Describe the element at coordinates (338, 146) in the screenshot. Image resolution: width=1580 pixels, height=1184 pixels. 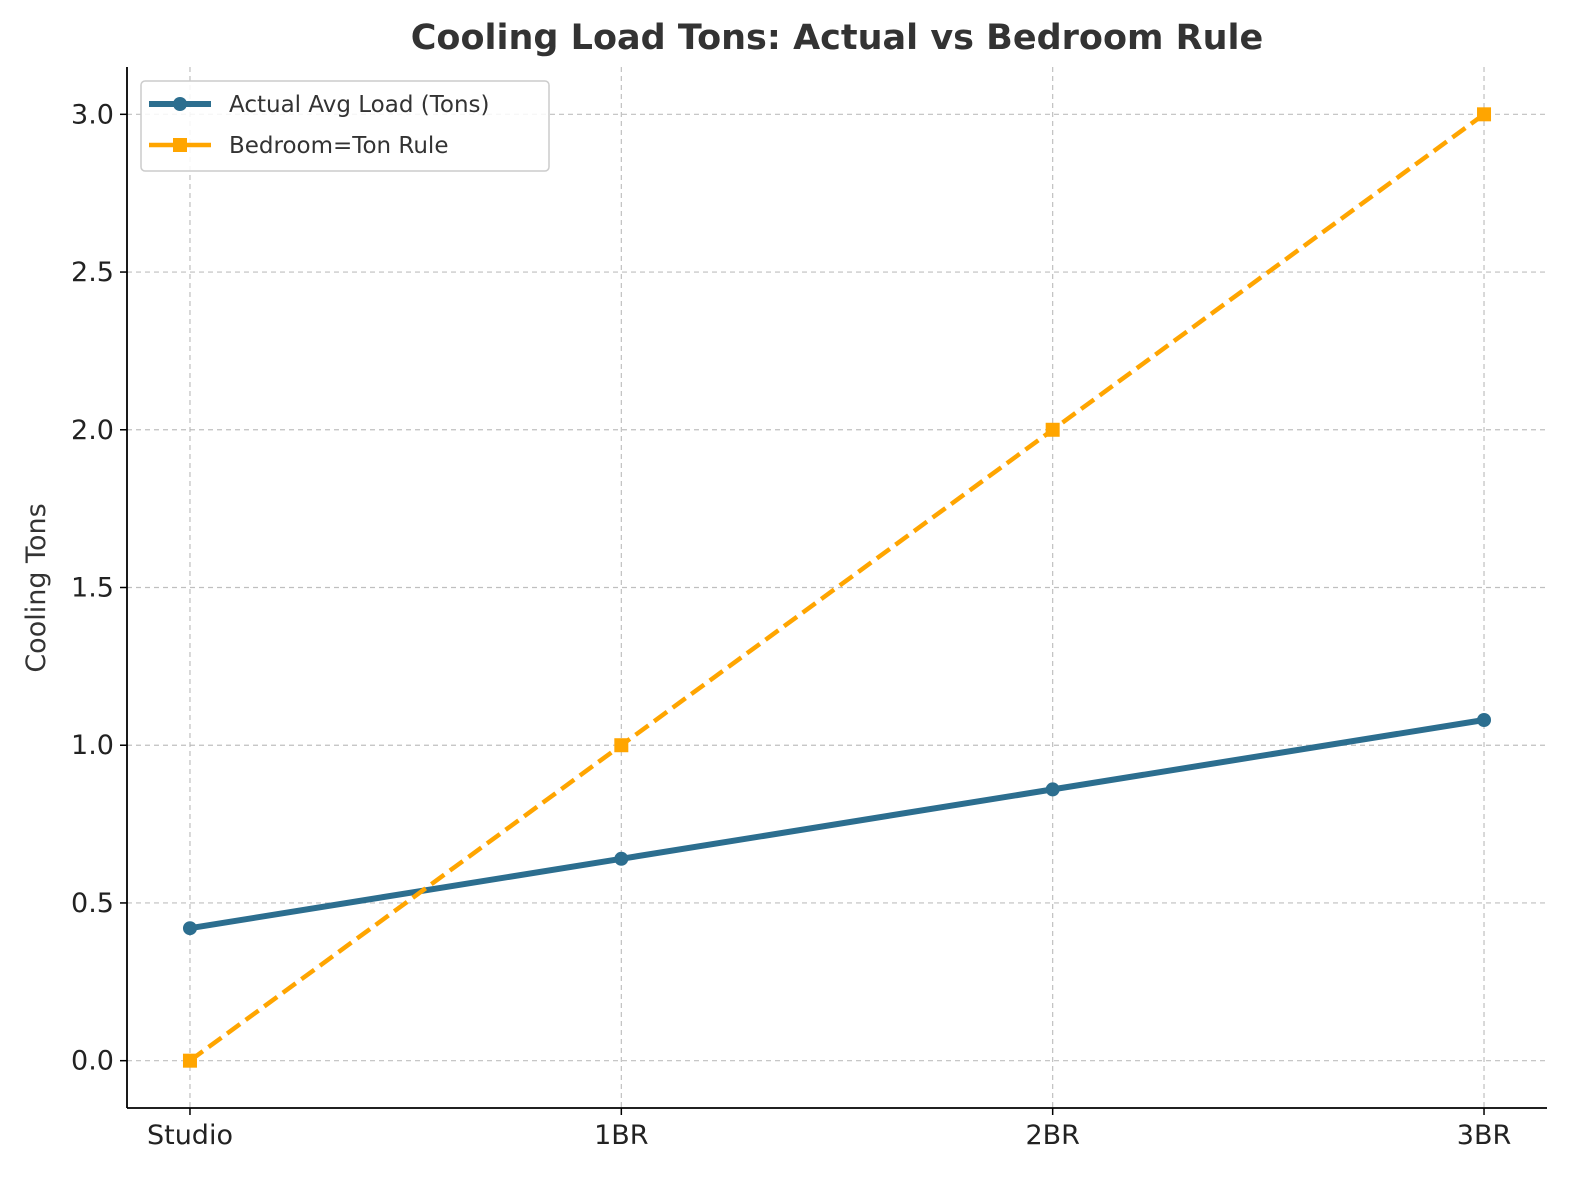
I see `legend-label: Bedroom=Ton Rule` at that location.